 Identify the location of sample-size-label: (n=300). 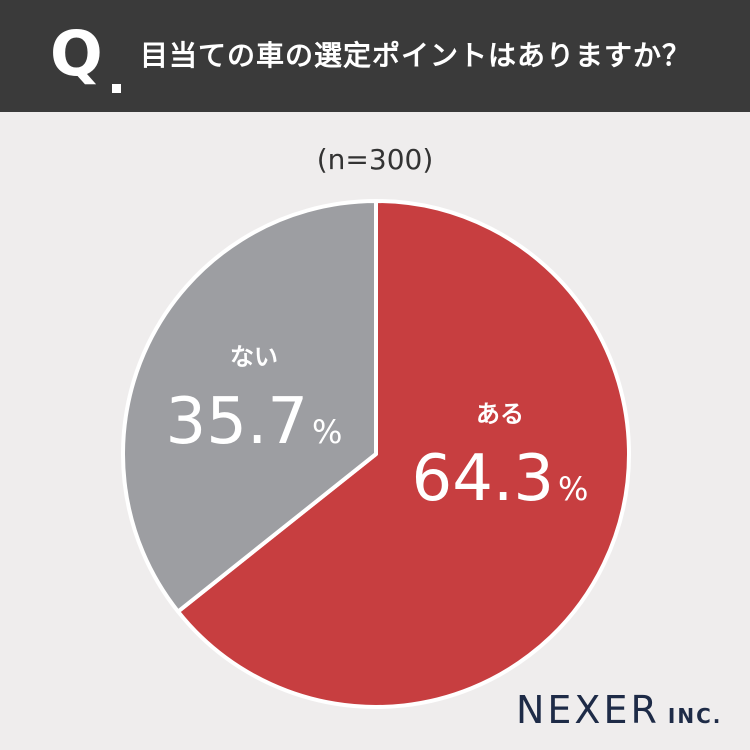
(375, 159).